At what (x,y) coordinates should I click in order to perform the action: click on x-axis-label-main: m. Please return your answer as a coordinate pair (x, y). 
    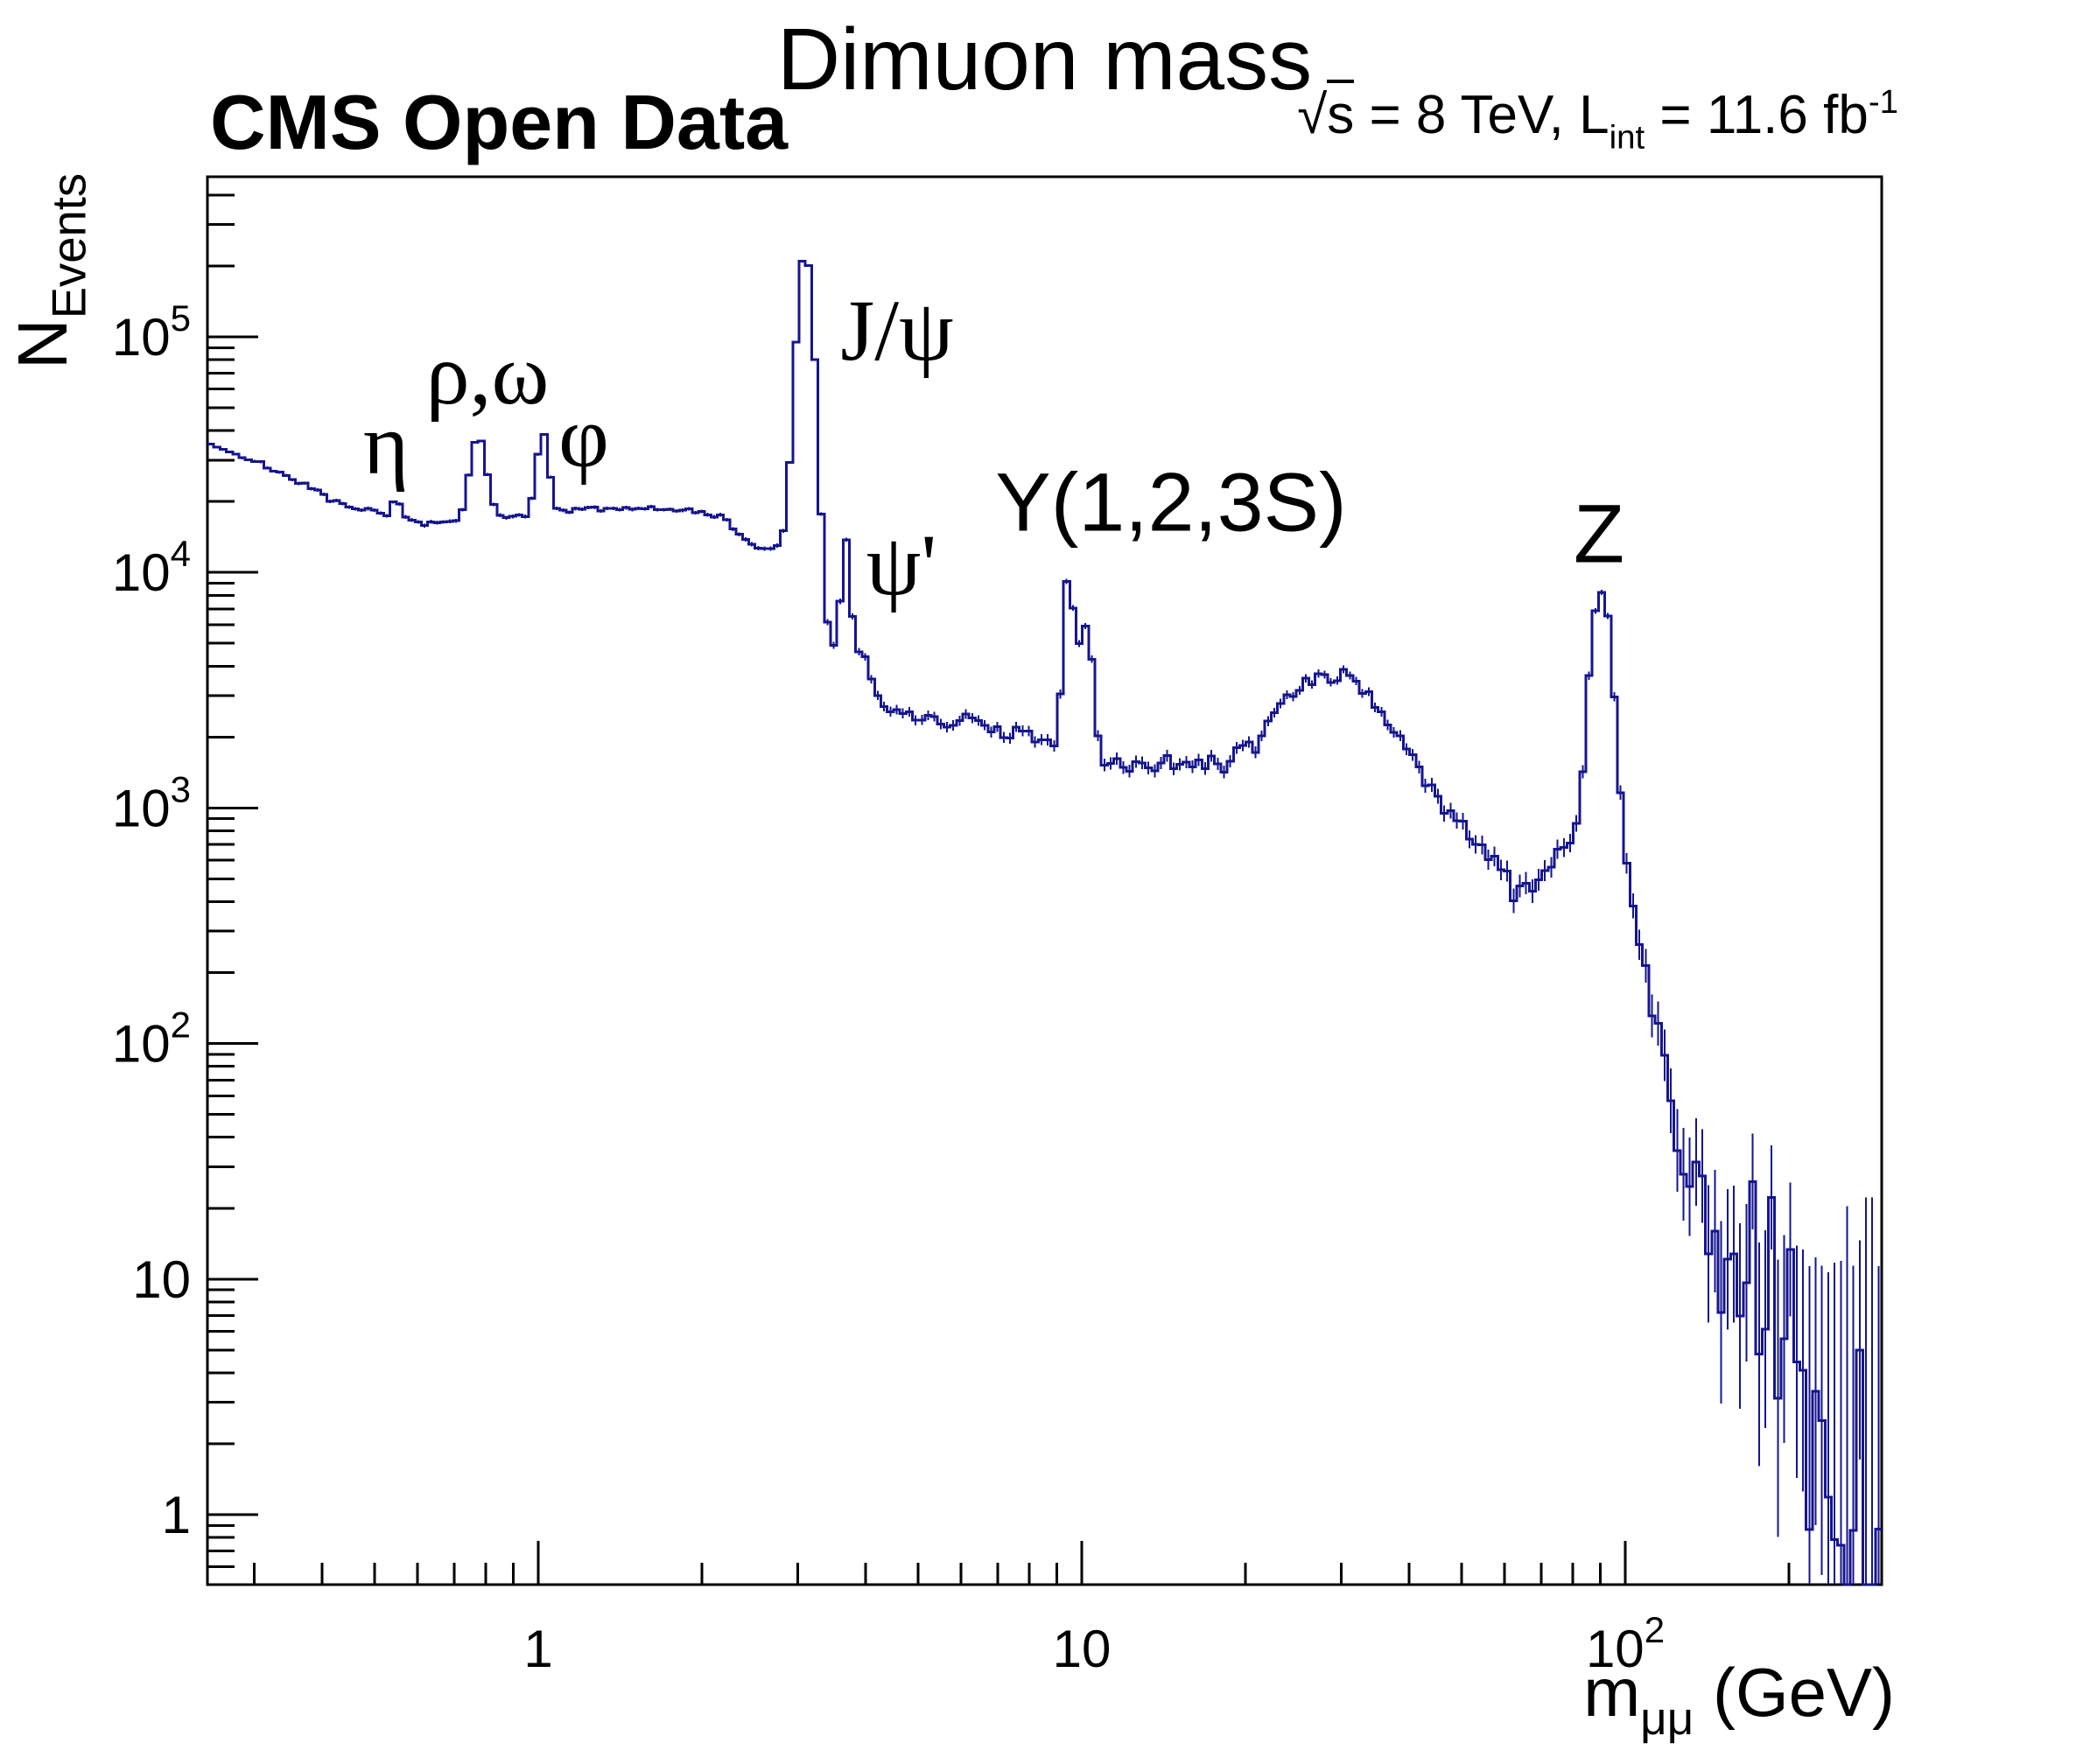
    Looking at the image, I should click on (1612, 1692).